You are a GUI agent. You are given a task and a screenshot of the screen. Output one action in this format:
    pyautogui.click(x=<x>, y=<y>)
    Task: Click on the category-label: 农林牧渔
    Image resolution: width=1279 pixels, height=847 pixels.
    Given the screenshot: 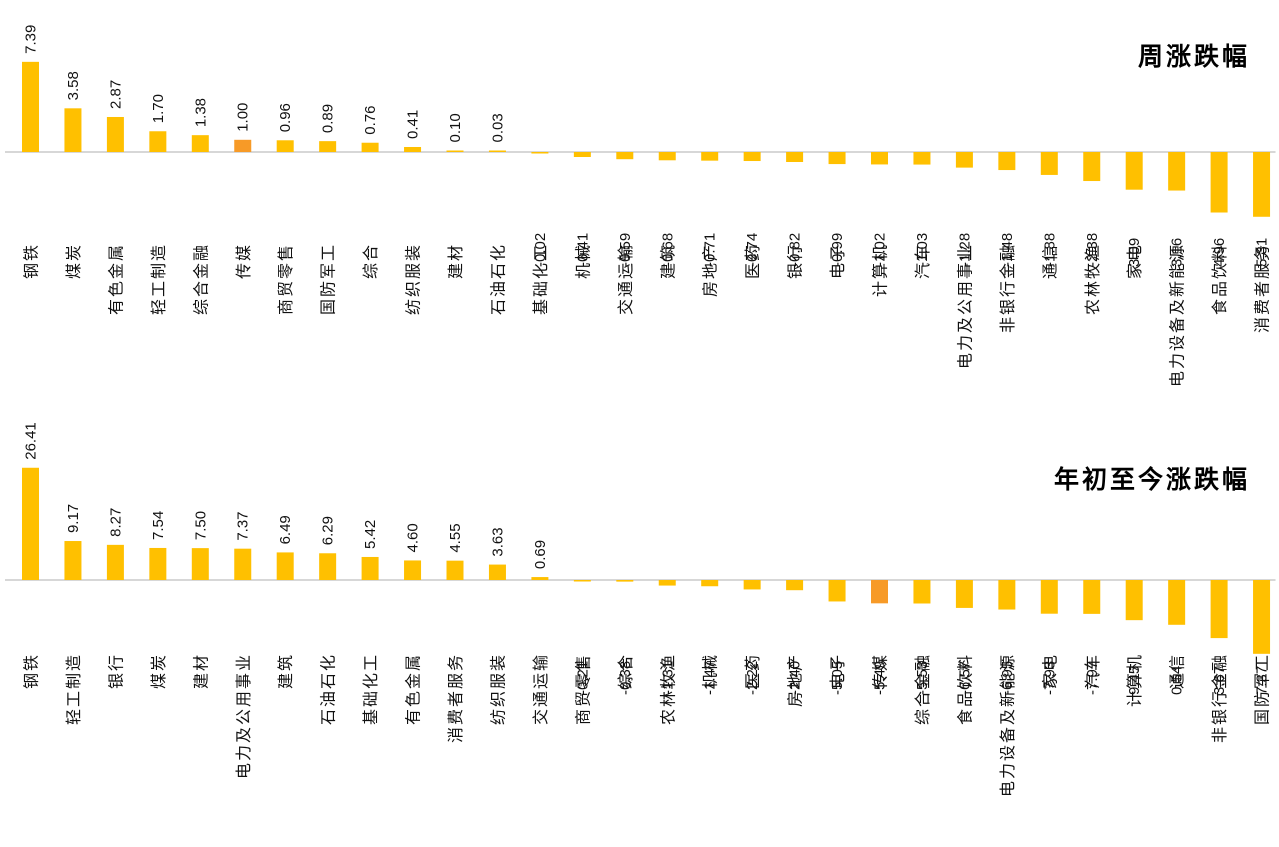 What is the action you would take?
    pyautogui.click(x=667, y=689)
    